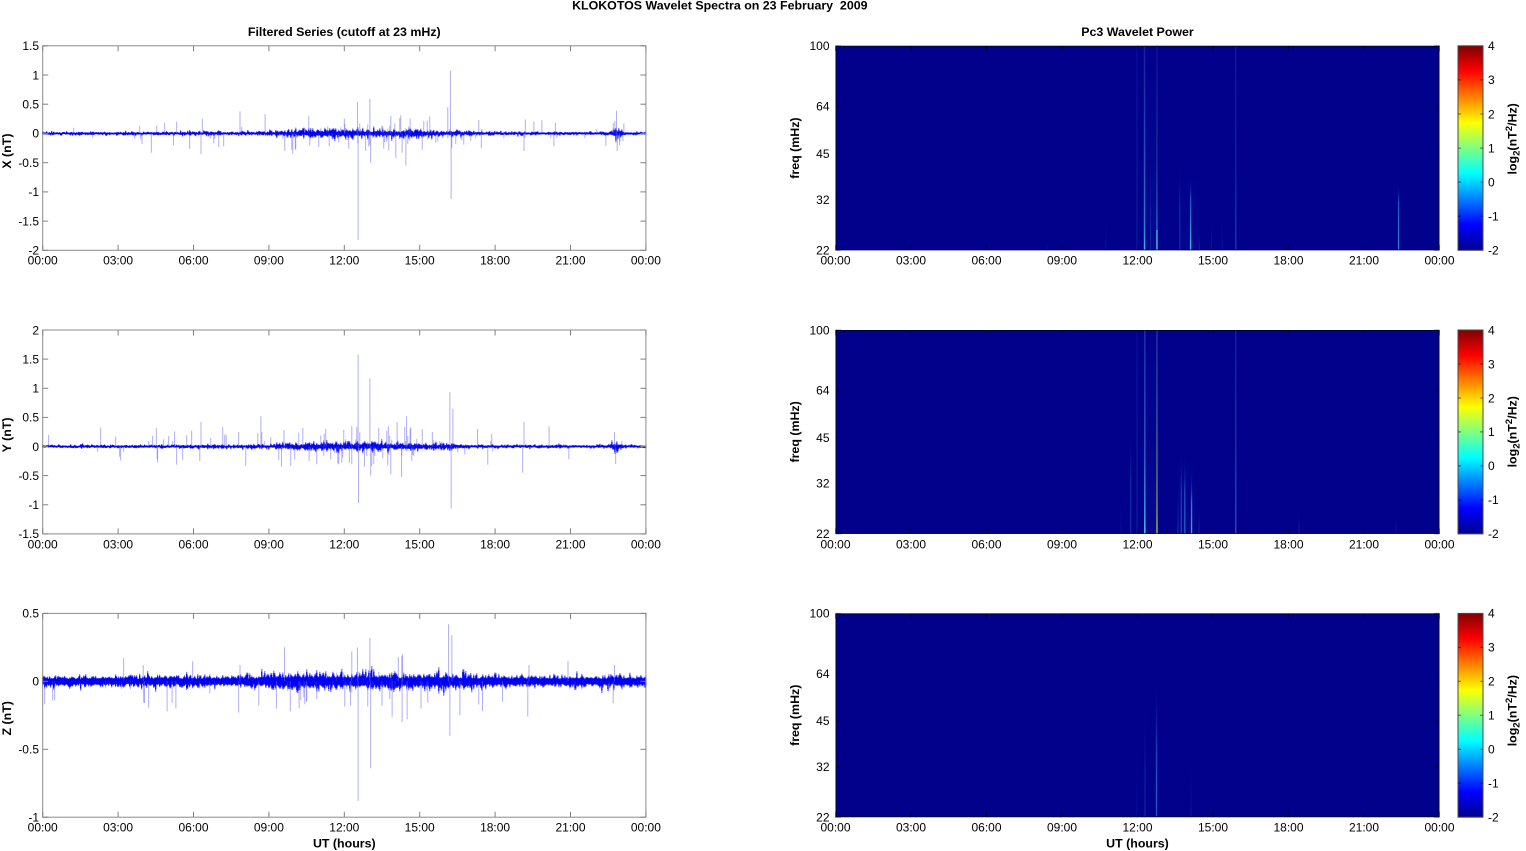  I want to click on svg-text: freq (mHz), so click(795, 147).